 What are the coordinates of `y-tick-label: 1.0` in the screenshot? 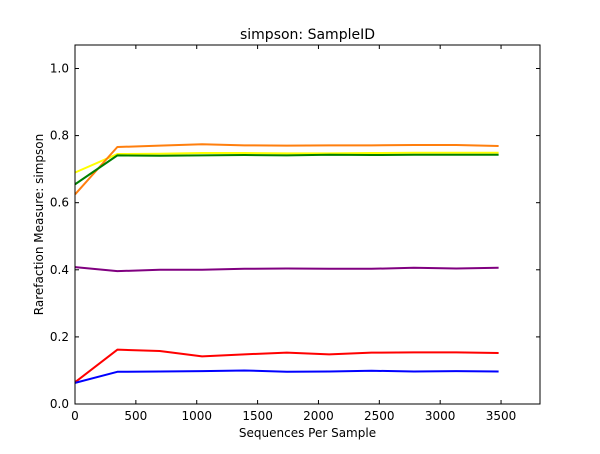 It's located at (59, 68).